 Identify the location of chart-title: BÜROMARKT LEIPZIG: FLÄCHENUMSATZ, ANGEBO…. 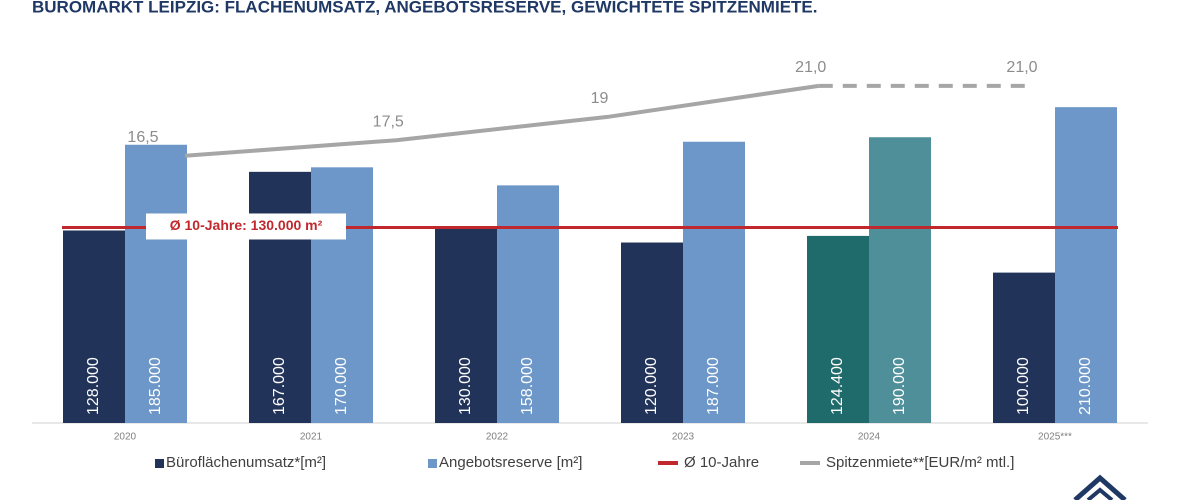
(424, 8).